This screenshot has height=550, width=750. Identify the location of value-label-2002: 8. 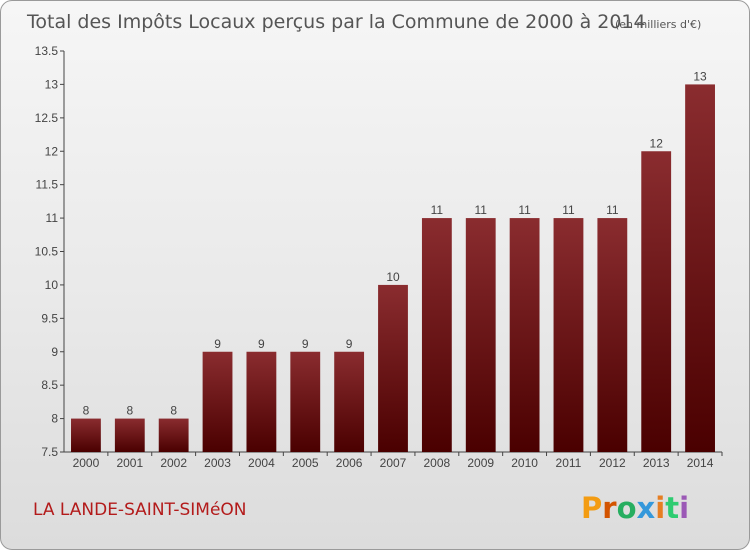
(173, 411).